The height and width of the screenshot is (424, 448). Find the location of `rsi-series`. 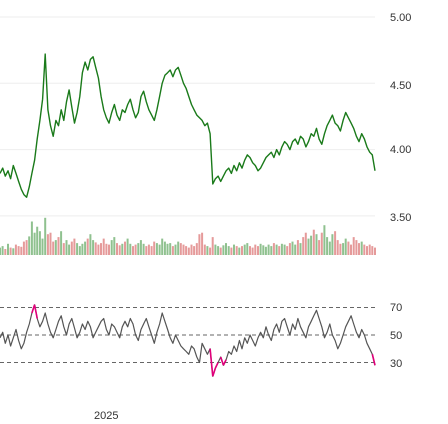

rsi-series is located at coordinates (188, 340).